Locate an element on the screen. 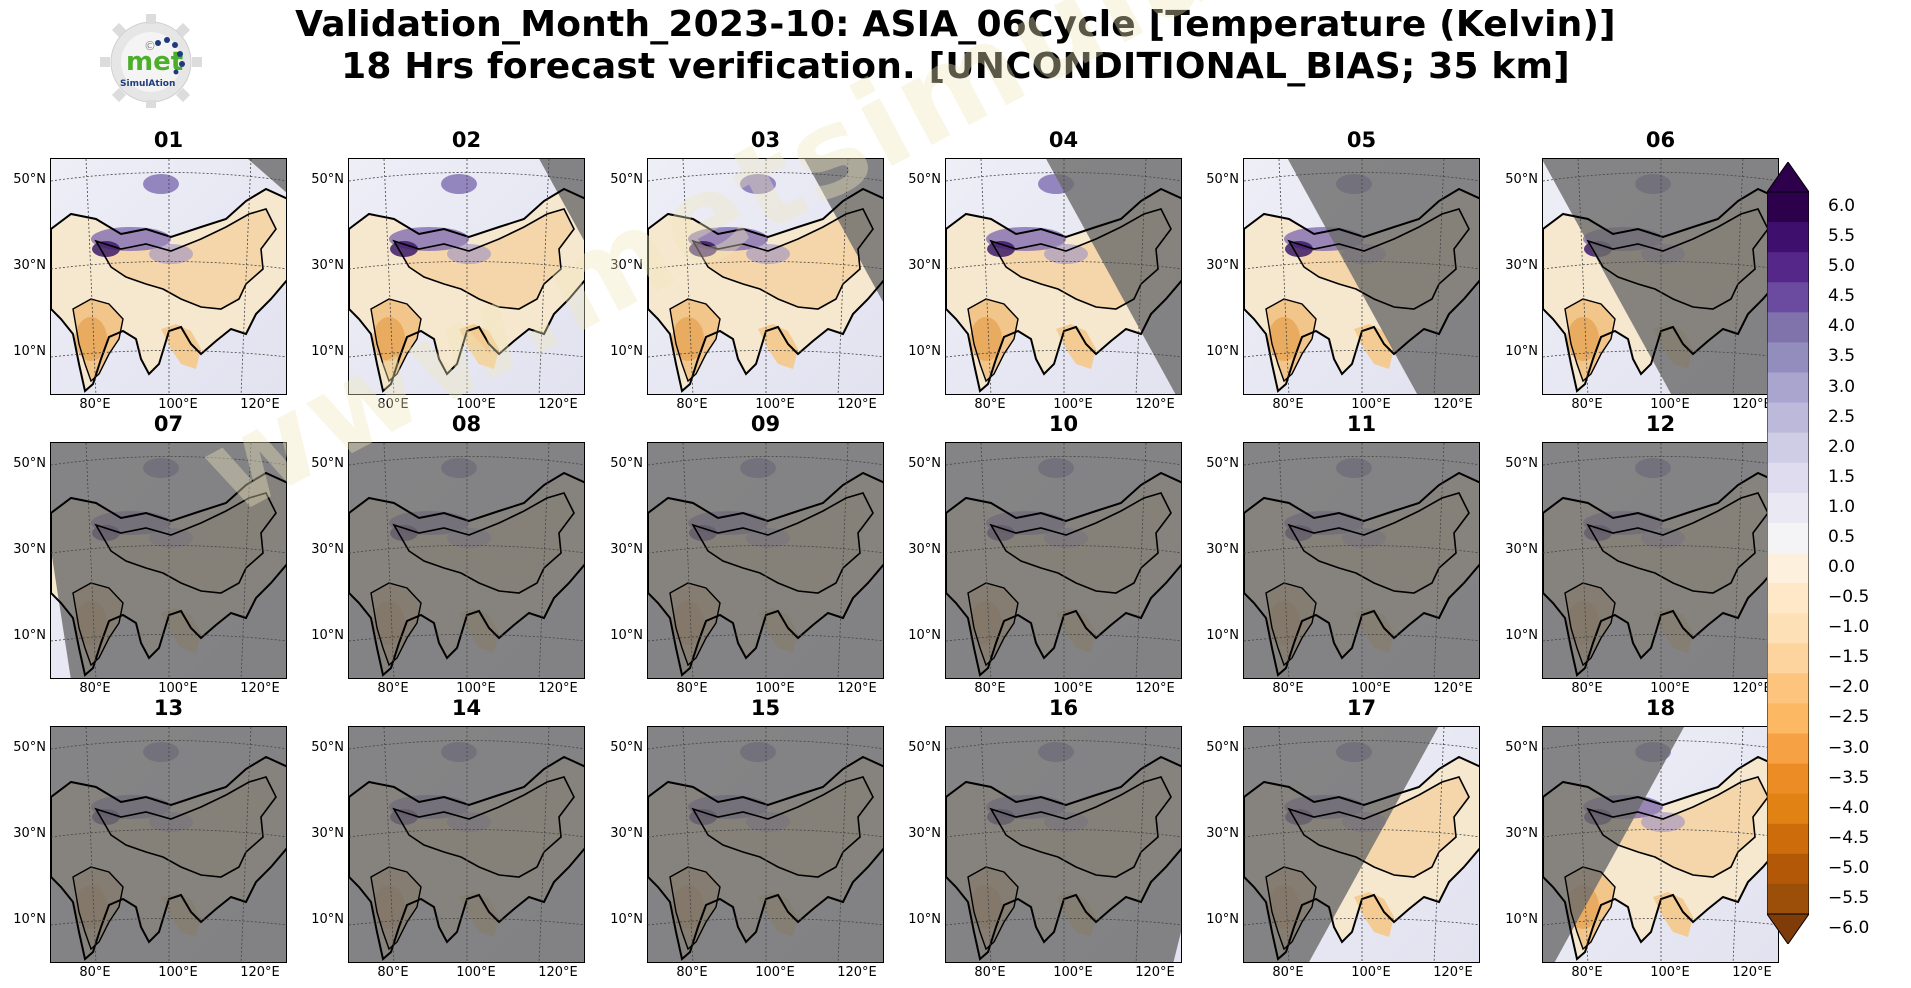 The width and height of the screenshot is (1911, 988). colorbar is located at coordinates (1788, 553).